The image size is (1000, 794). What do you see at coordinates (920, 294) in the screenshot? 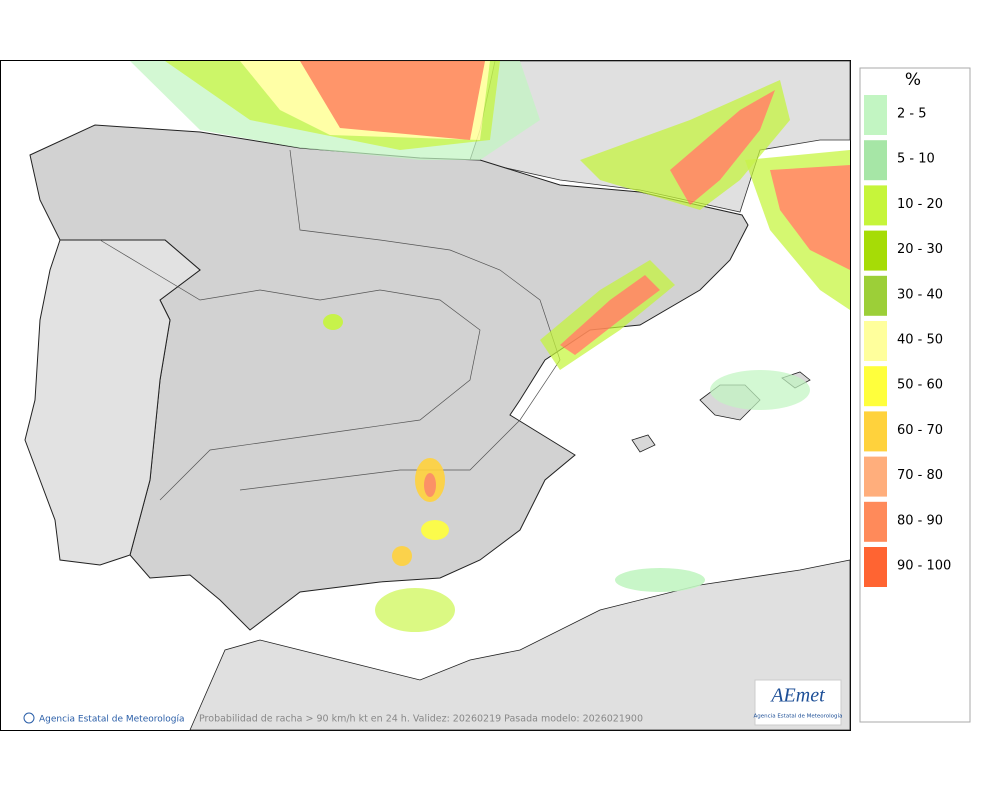
I see `legend-label: 30 - 40` at bounding box center [920, 294].